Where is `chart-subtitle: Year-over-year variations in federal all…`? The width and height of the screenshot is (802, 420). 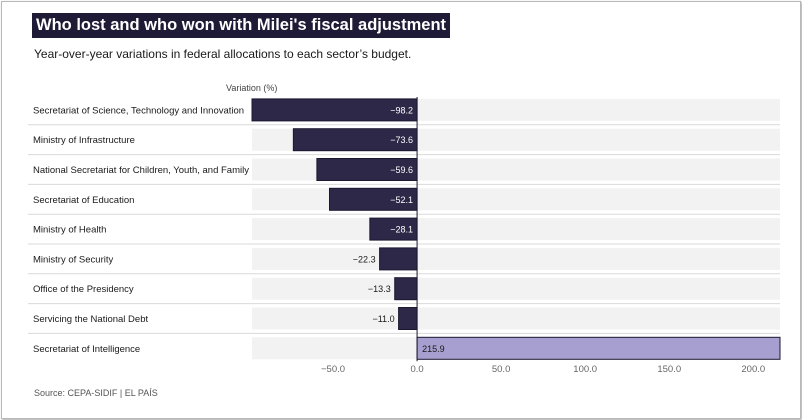 chart-subtitle: Year-over-year variations in federal all… is located at coordinates (223, 54).